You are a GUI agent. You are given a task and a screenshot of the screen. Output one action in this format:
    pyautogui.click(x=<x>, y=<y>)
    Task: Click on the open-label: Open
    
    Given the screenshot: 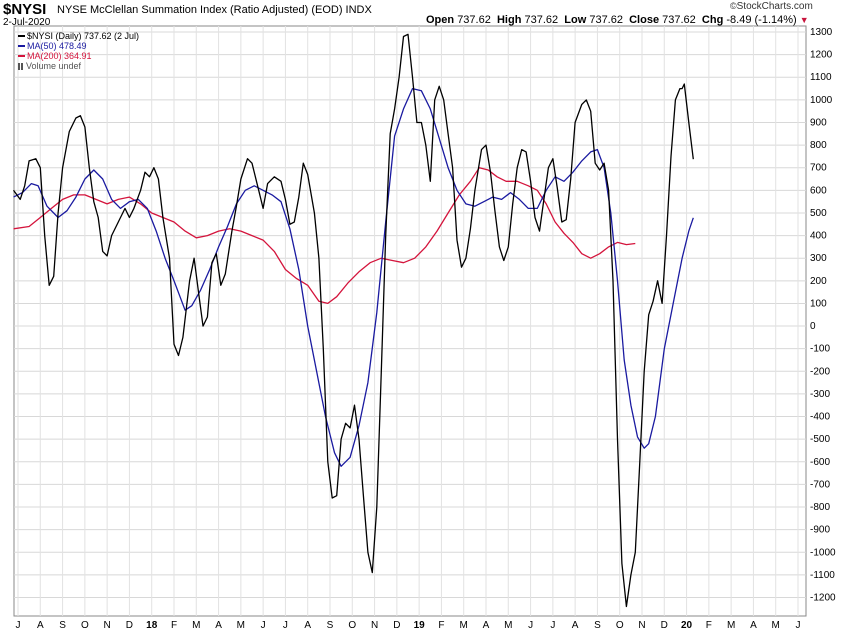 What is the action you would take?
    pyautogui.click(x=440, y=20)
    